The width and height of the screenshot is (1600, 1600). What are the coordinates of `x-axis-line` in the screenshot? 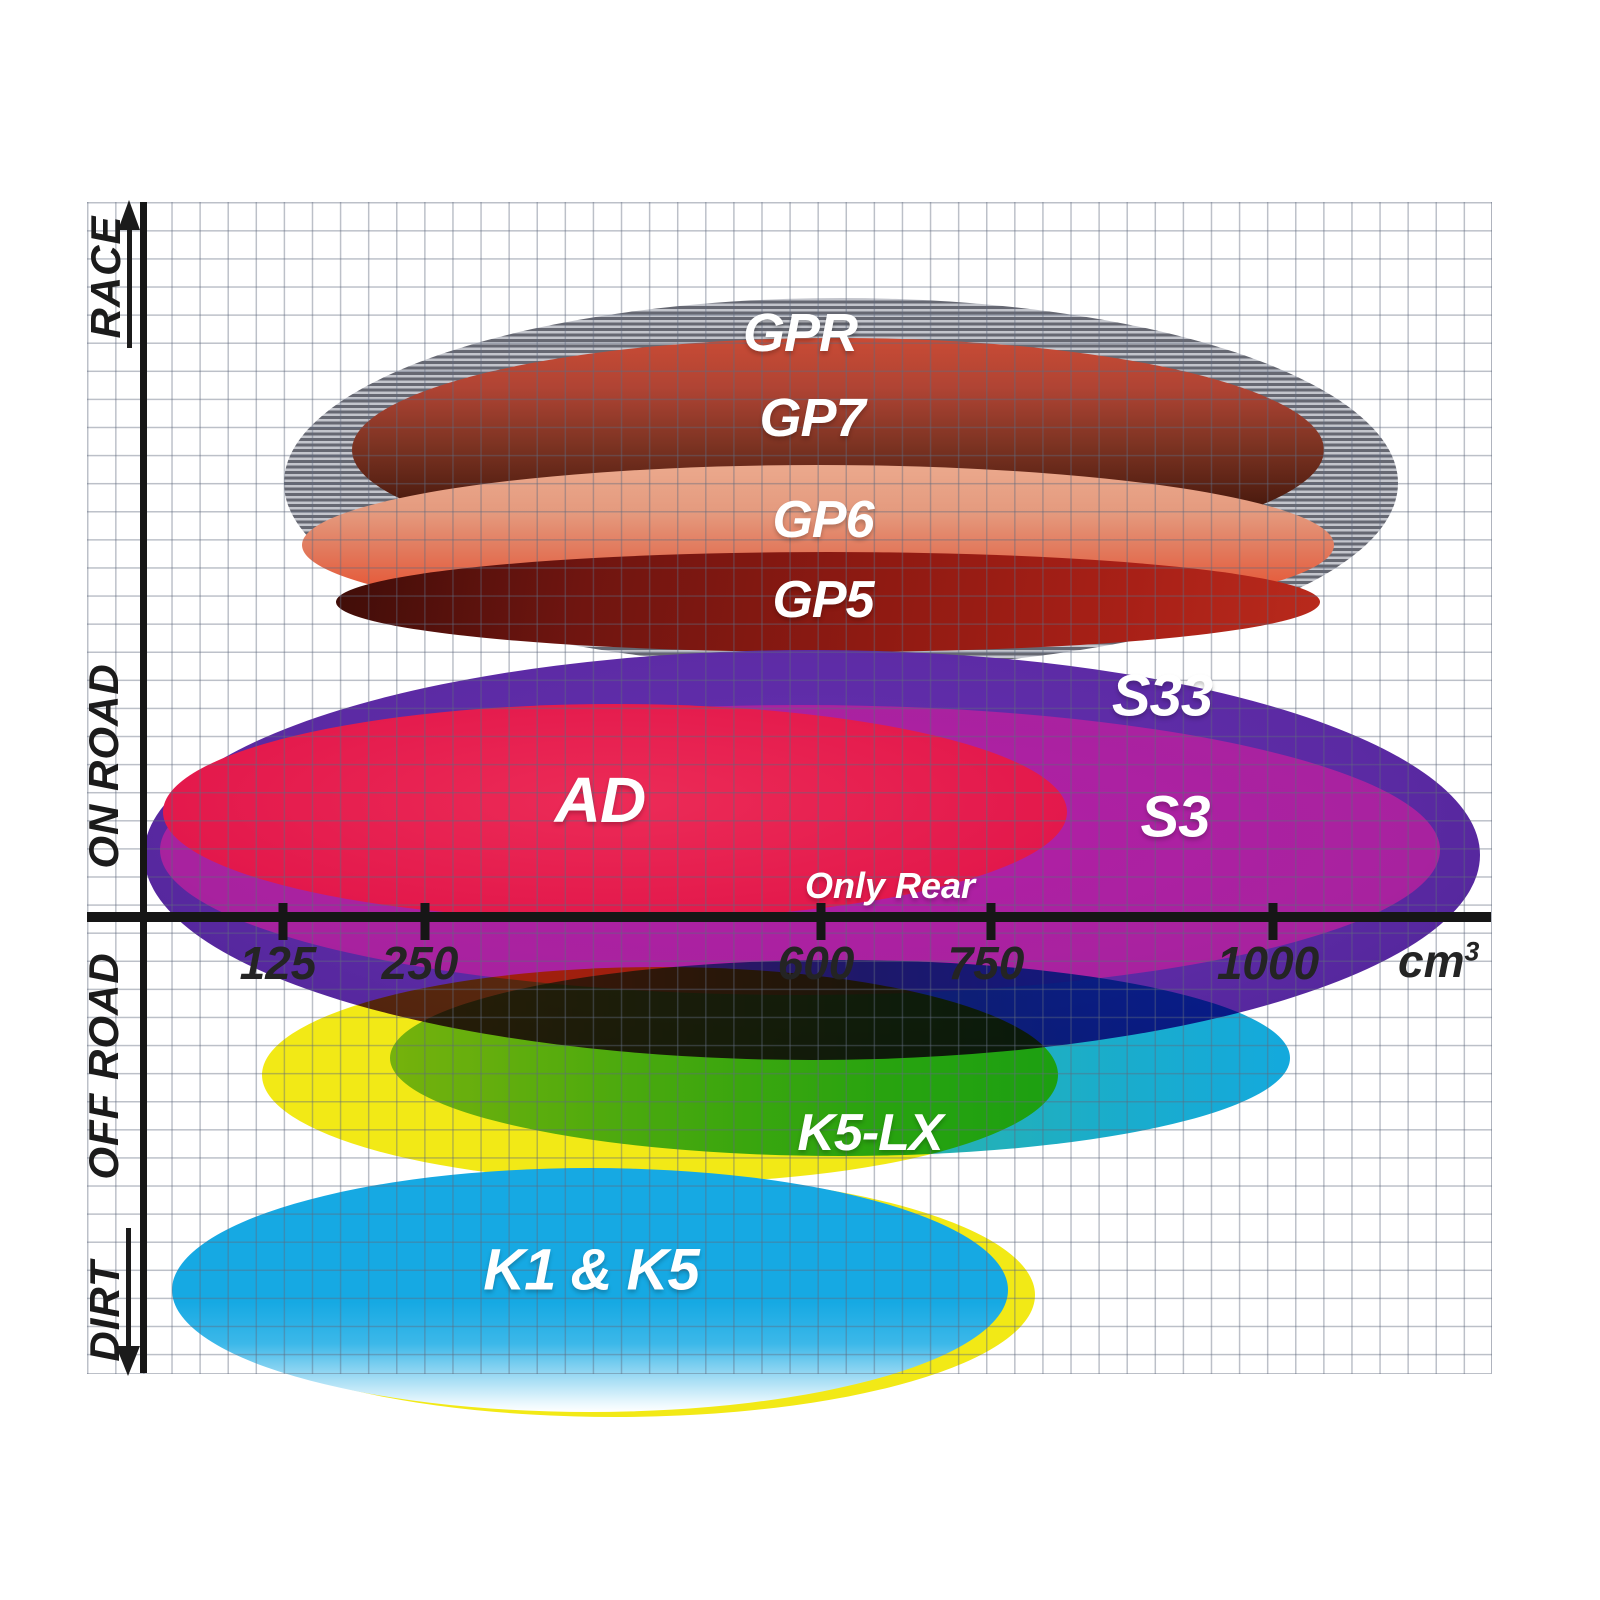 It's located at (789, 917).